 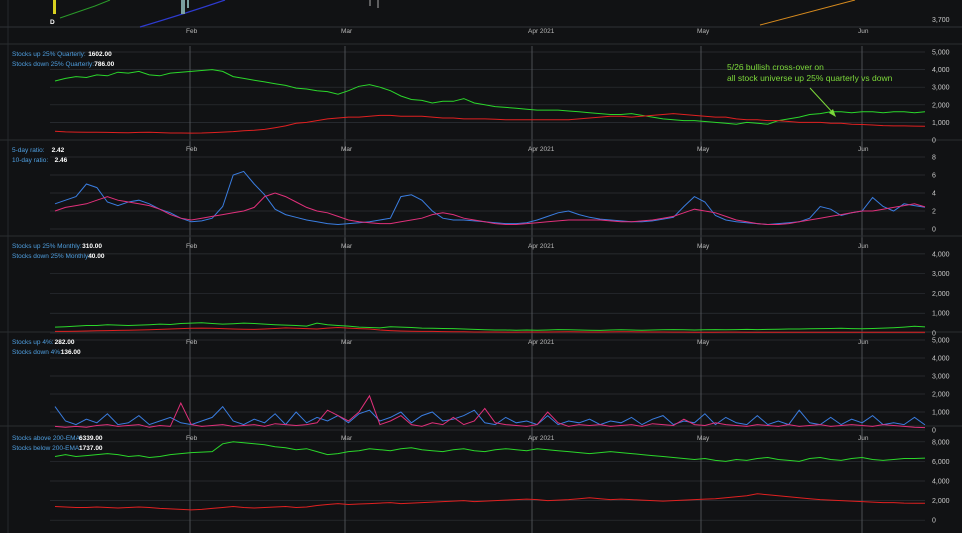 What do you see at coordinates (100, 54) in the screenshot?
I see `legend-value: 1602.00` at bounding box center [100, 54].